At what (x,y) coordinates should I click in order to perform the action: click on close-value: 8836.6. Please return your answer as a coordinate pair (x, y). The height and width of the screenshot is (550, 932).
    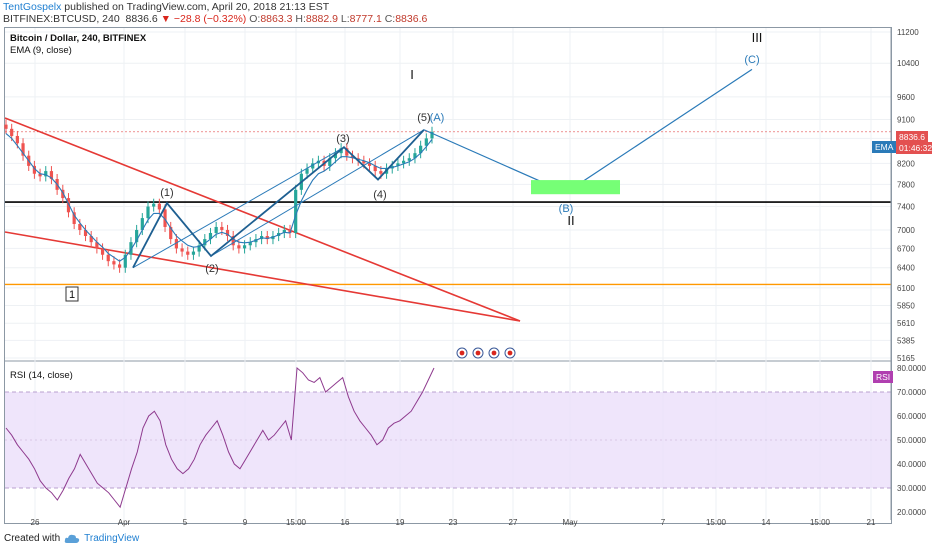
    Looking at the image, I should click on (411, 19).